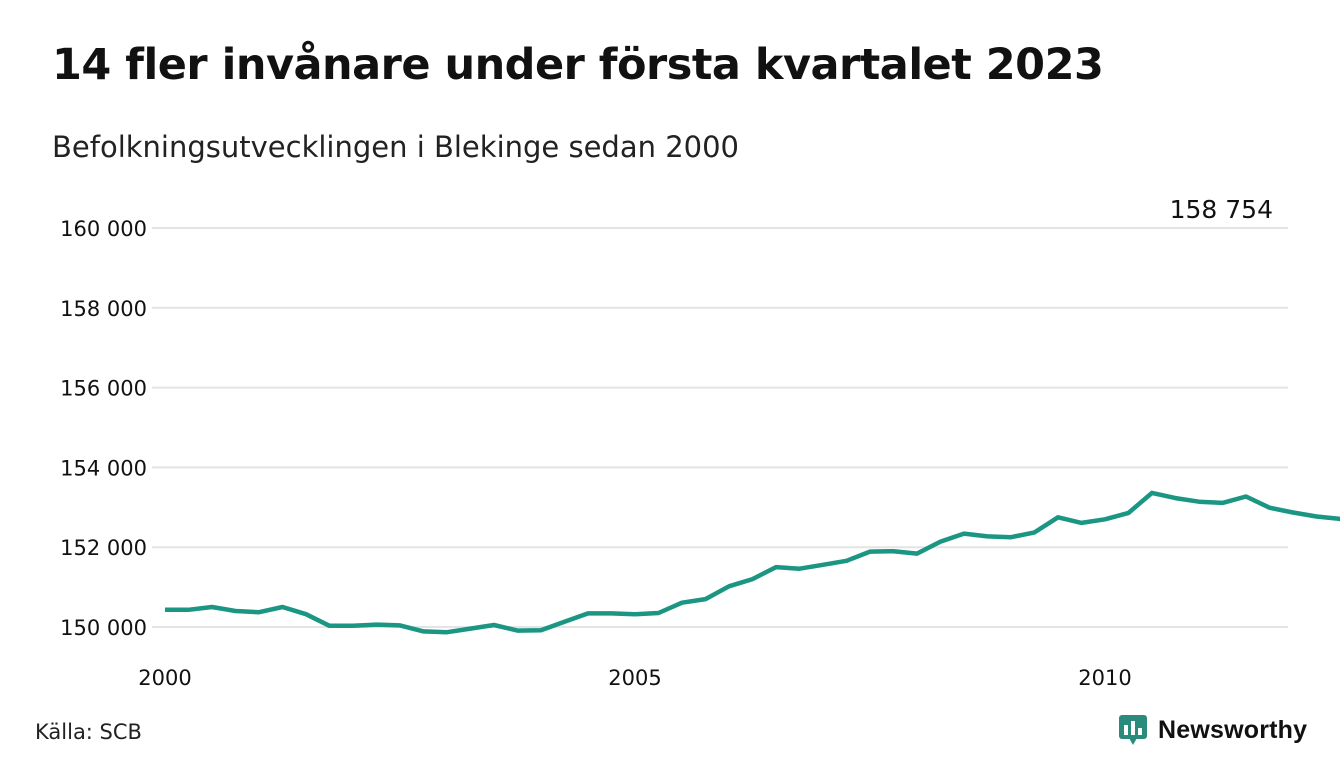 The height and width of the screenshot is (780, 1340). I want to click on y-tick-label: 152 000, so click(103, 548).